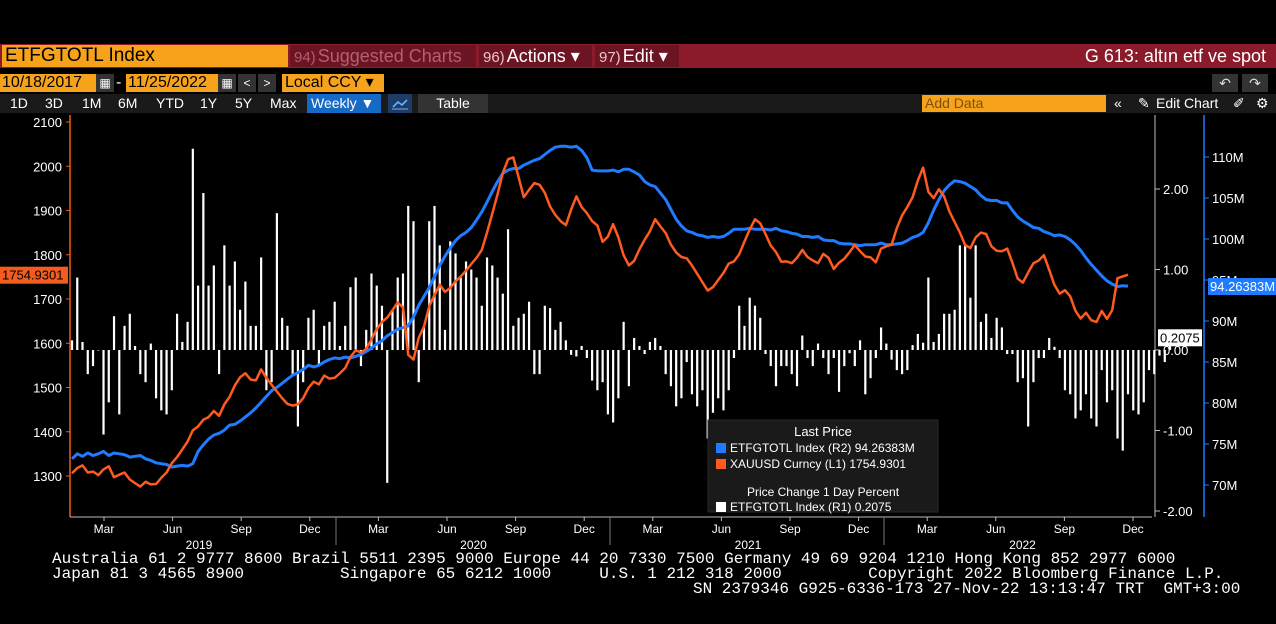 The width and height of the screenshot is (1276, 624). I want to click on x-year-label: 2021, so click(748, 544).